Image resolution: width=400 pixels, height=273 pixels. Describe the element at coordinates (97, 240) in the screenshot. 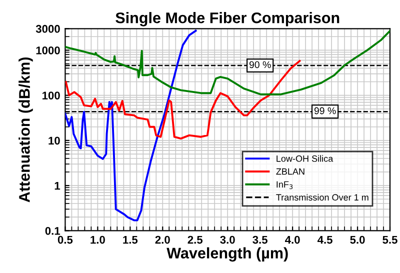

I see `x-tick-label: 1.0` at that location.